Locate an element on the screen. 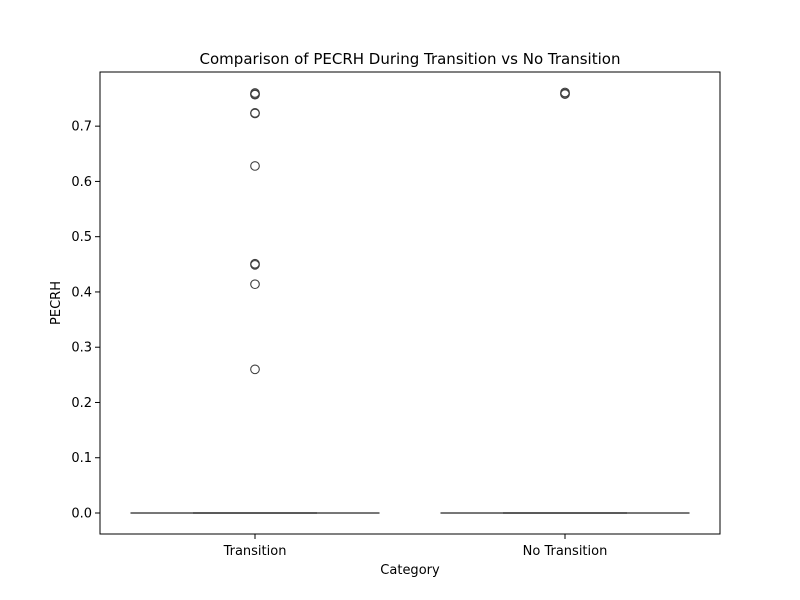  y-tick-label: 0.0 is located at coordinates (81, 514).